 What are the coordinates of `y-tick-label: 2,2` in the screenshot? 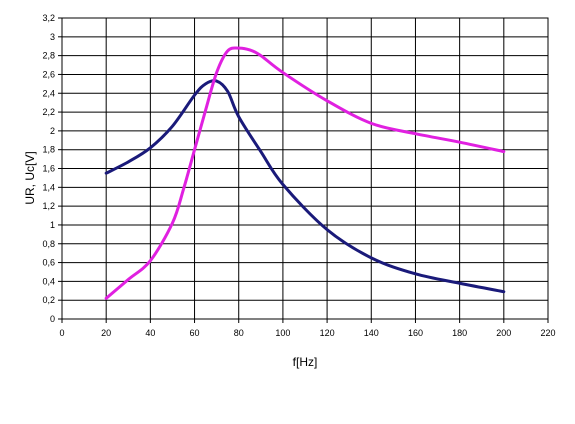 It's located at (48, 112).